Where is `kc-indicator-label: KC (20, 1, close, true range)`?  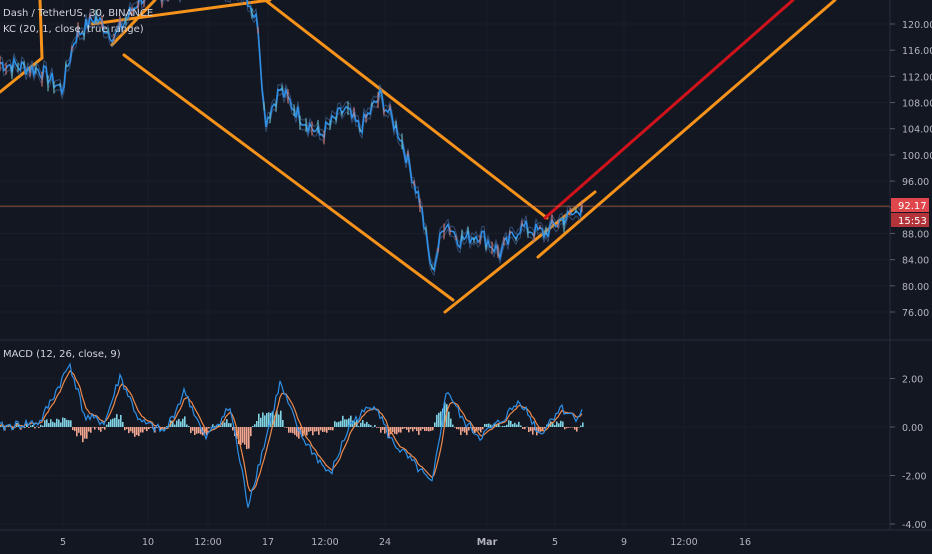
kc-indicator-label: KC (20, 1, close, true range) is located at coordinates (73, 29).